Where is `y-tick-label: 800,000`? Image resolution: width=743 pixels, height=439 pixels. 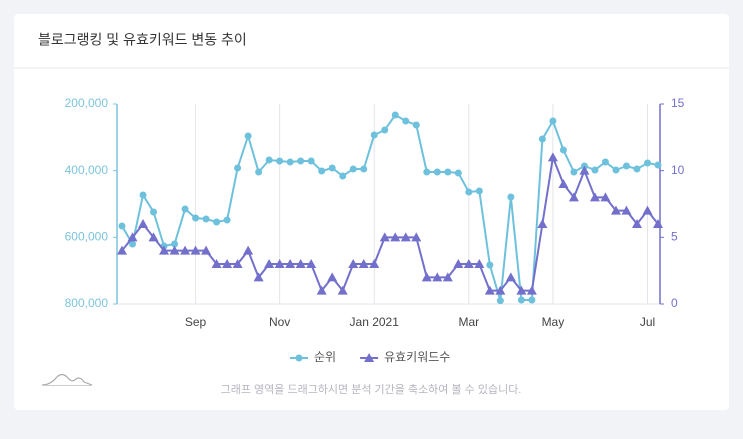
y-tick-label: 800,000 is located at coordinates (87, 303).